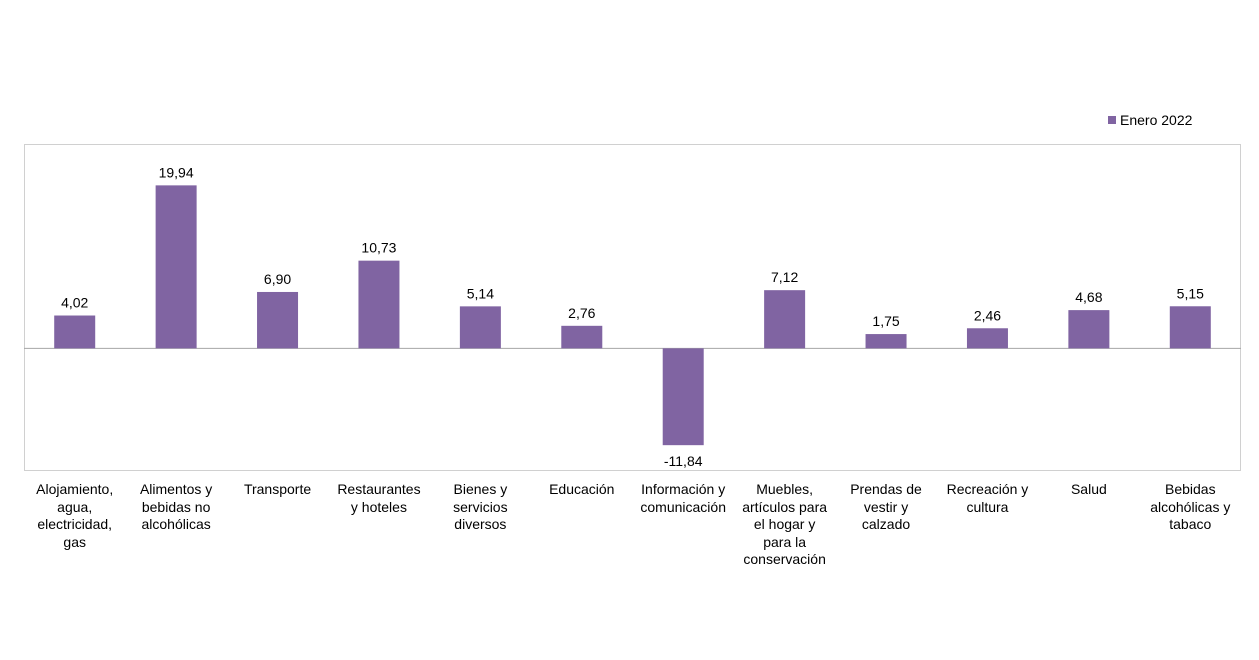 This screenshot has width=1259, height=660. I want to click on legend-label: Enero 2022, so click(1156, 120).